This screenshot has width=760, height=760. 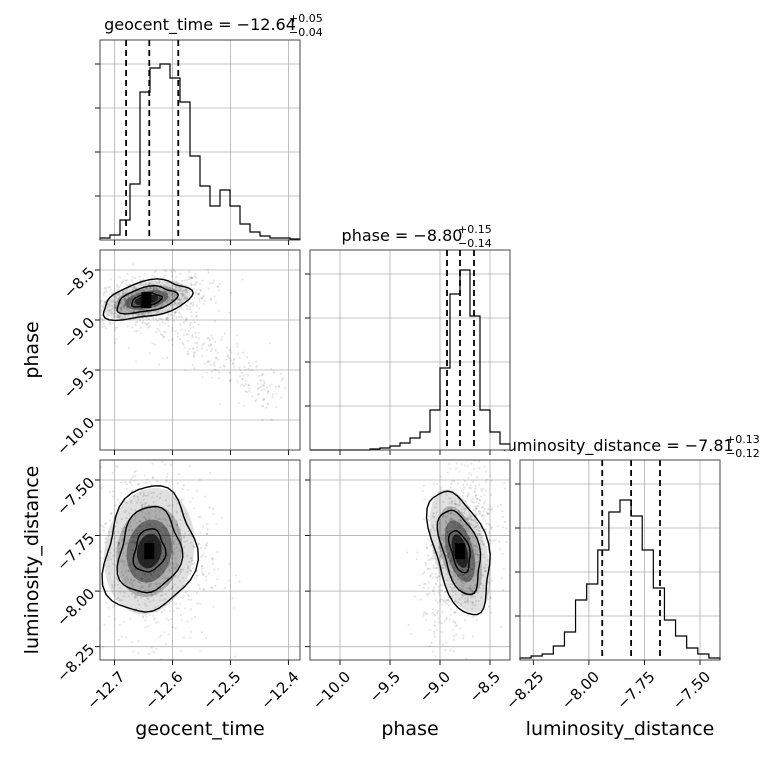 What do you see at coordinates (331, 690) in the screenshot?
I see `xtick-label-phase: −10.0` at bounding box center [331, 690].